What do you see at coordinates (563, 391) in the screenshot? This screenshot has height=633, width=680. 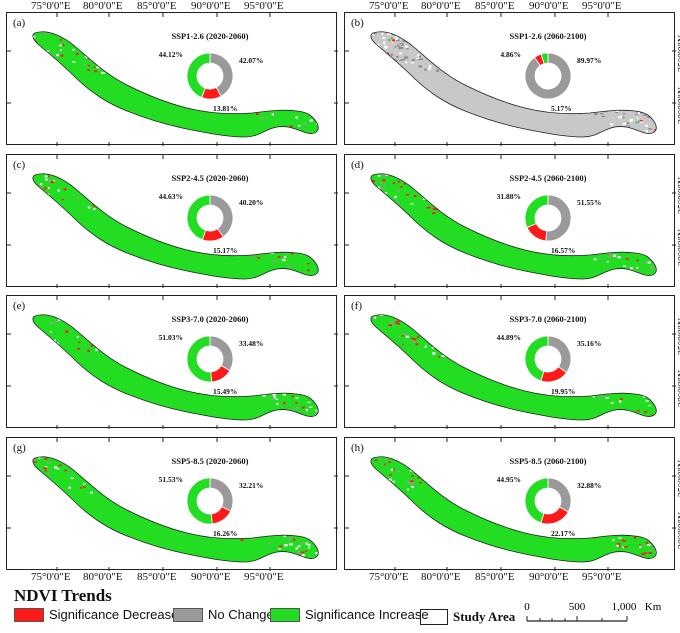 I see `pct-decrease: 19.95%` at bounding box center [563, 391].